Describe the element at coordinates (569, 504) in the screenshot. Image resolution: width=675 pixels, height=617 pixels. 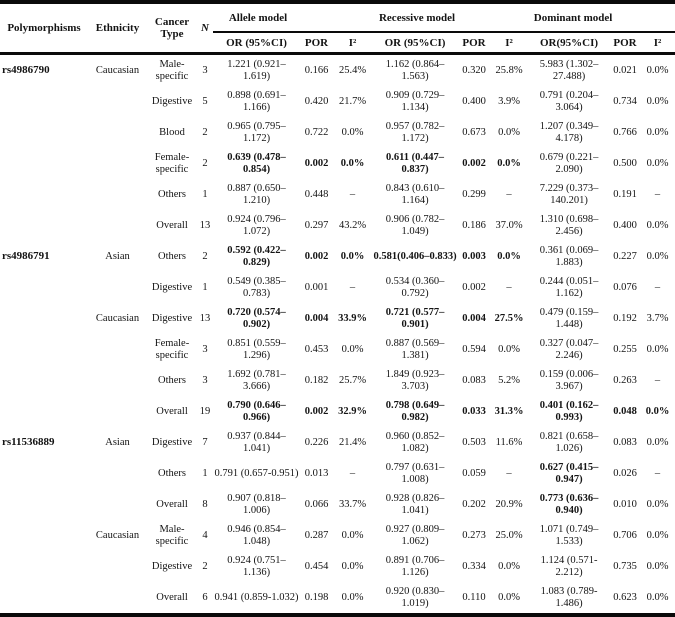
I see `cell-dominant-or: 0.773 (0.636–0.940)` at that location.